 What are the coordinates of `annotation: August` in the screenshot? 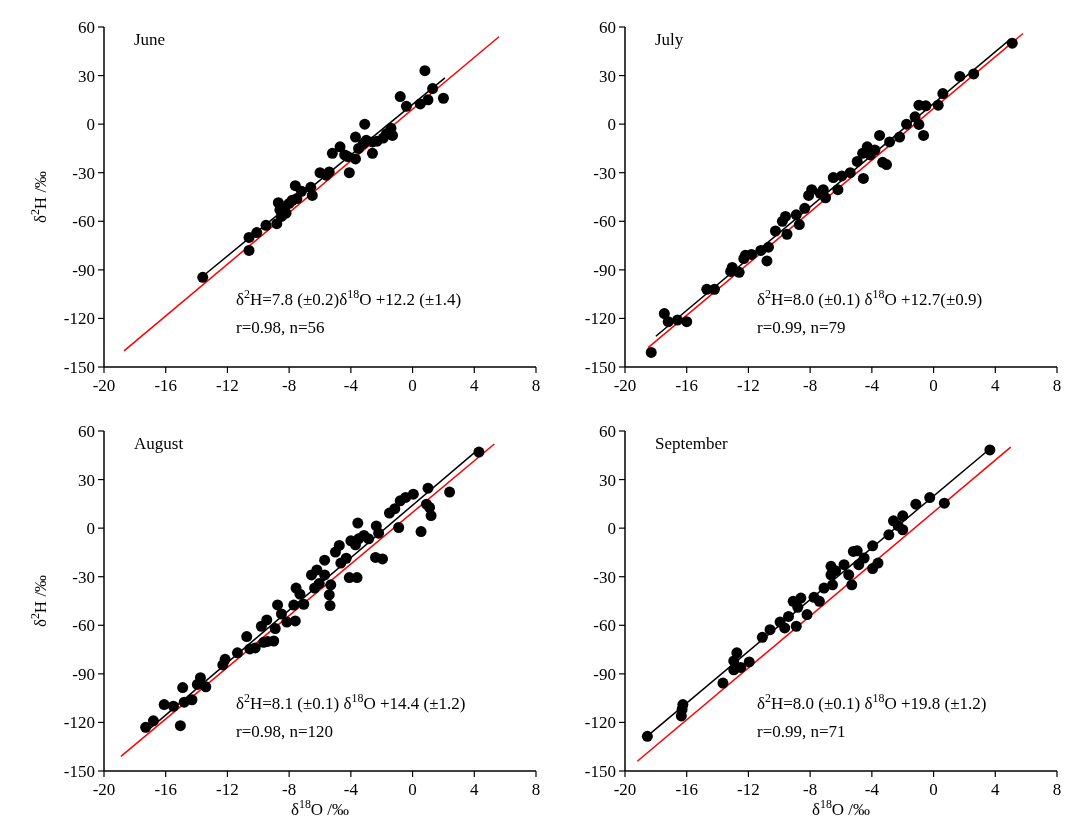 It's located at (159, 443).